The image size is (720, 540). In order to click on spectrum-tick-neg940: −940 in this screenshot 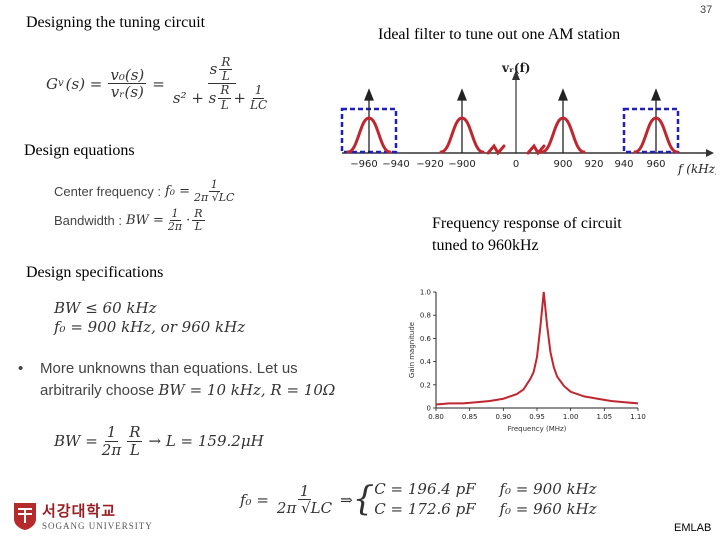, I will do `click(395, 164)`.